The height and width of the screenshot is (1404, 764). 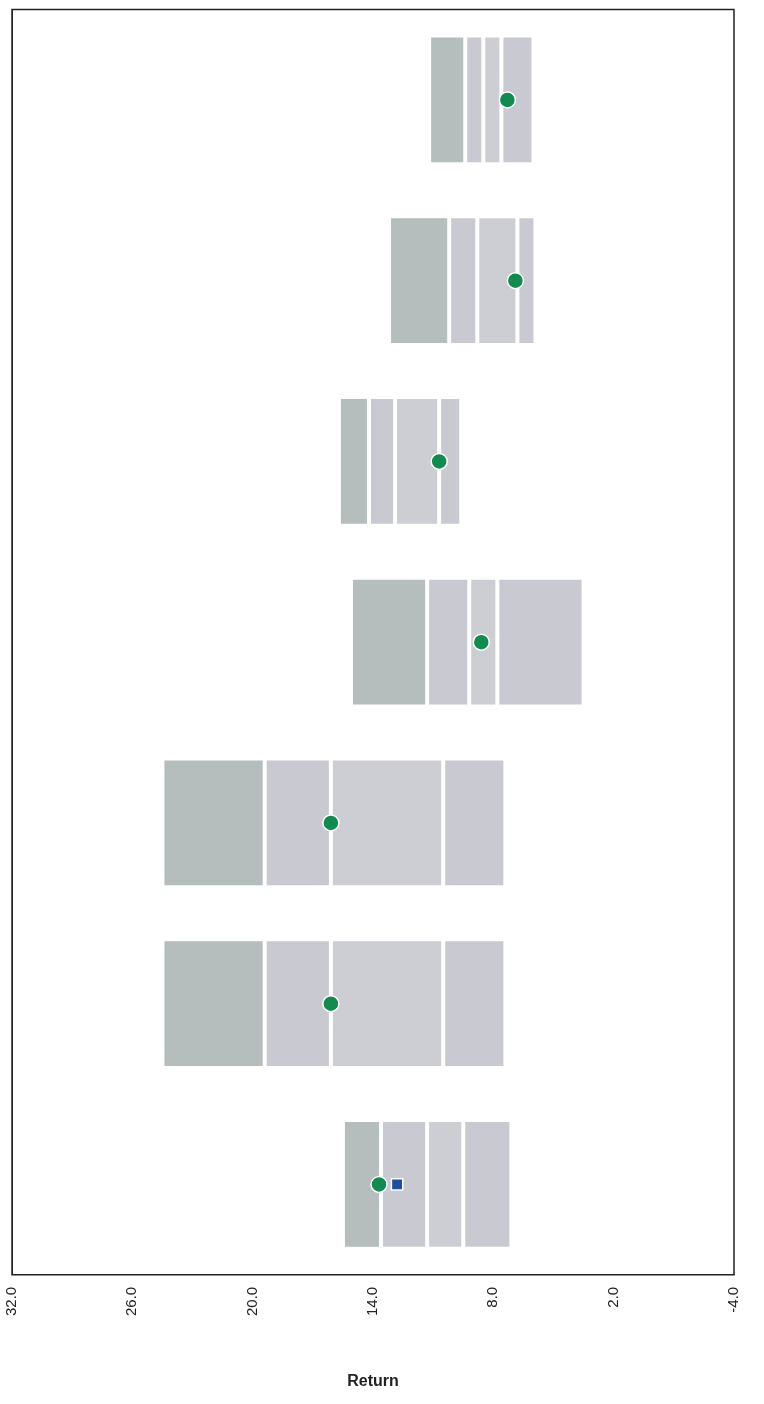 What do you see at coordinates (372, 1301) in the screenshot?
I see `x-tick-label: 14.0` at bounding box center [372, 1301].